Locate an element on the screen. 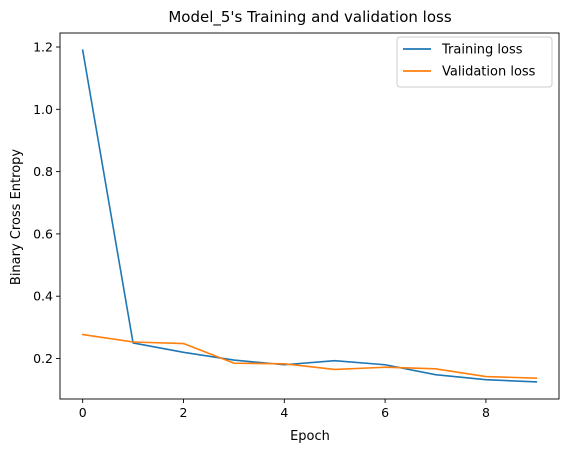  y-tick-label: 0.6 is located at coordinates (43, 233).